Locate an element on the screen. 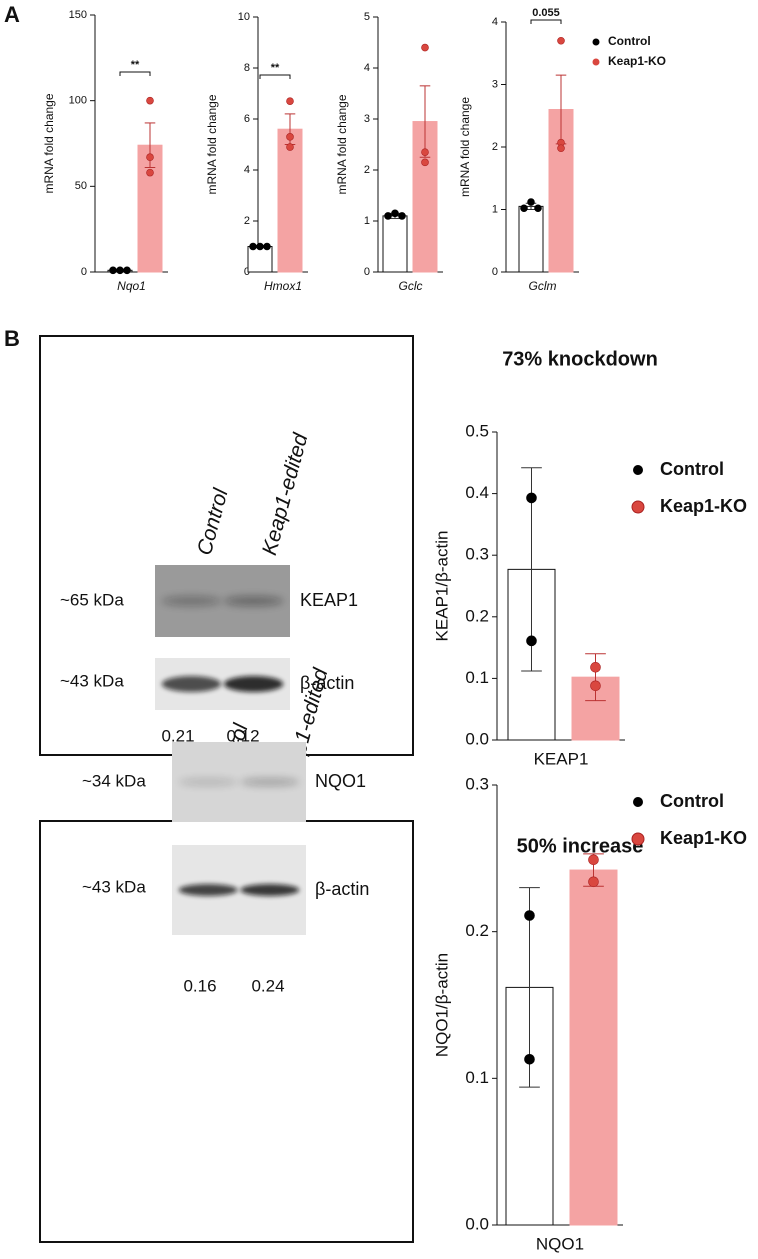 The width and height of the screenshot is (758, 1259). panel-label: B is located at coordinates (12, 338).